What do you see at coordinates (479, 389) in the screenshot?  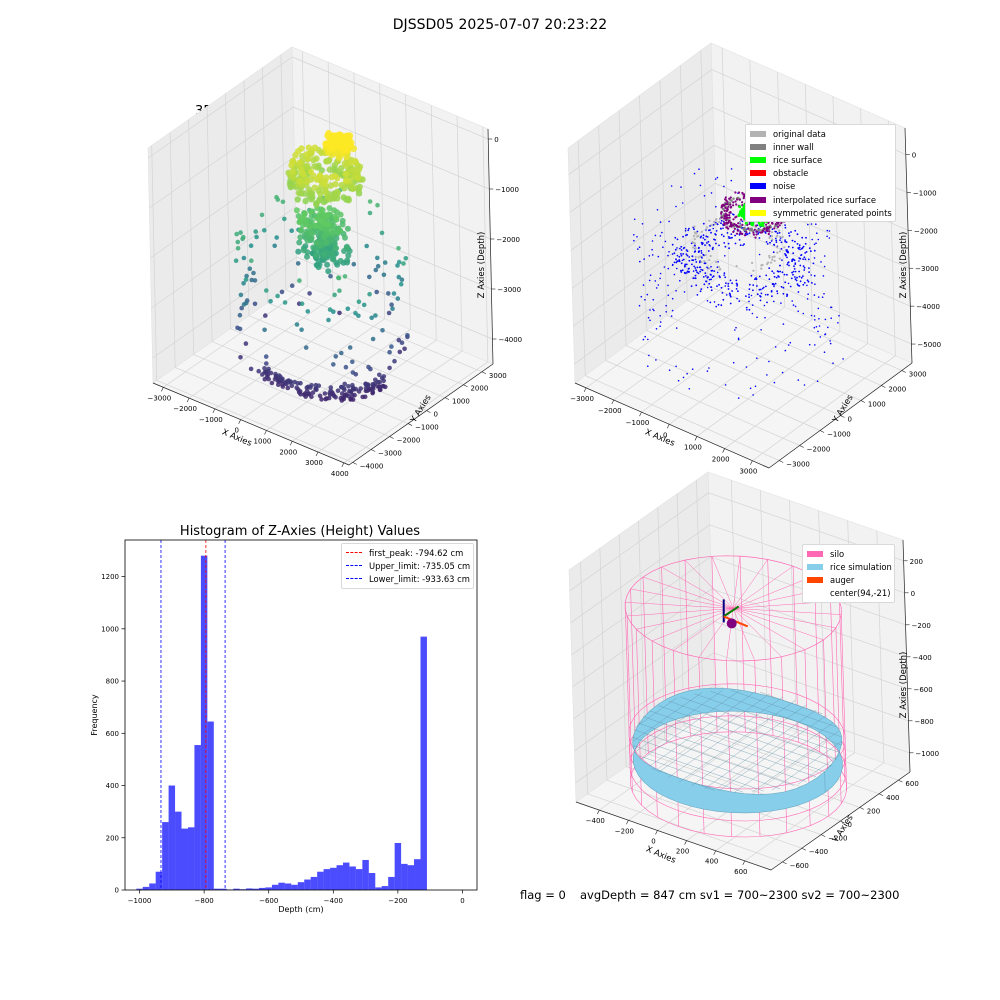 I see `y-tick-label: 2000` at bounding box center [479, 389].